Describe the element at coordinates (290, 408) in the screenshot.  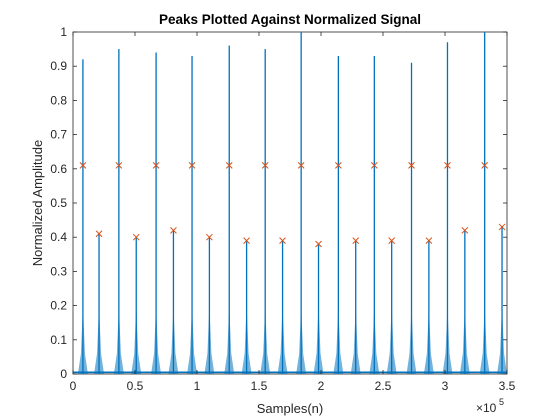
I see `x-axis-label: Samples(n)` at that location.